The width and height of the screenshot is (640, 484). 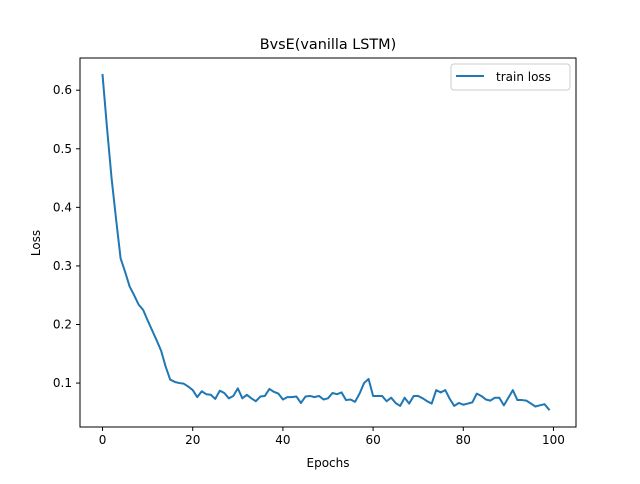 I want to click on x-tick-label: 0, so click(x=103, y=440).